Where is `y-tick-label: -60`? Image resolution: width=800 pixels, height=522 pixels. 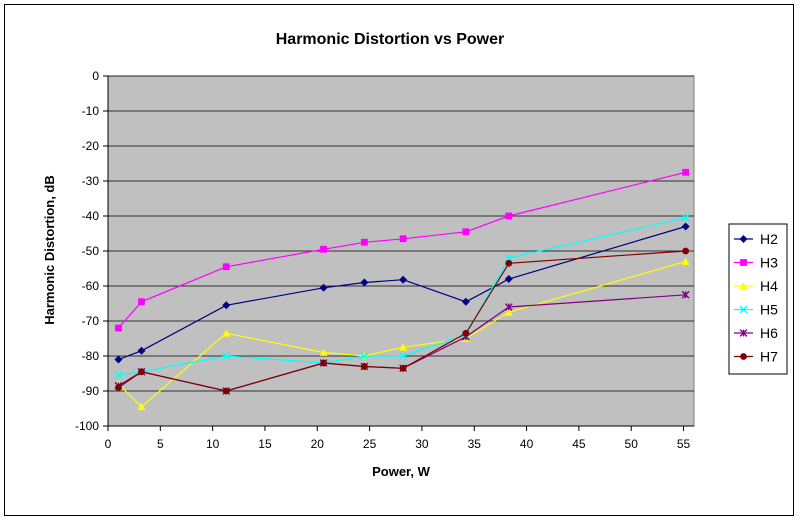
y-tick-label: -60 is located at coordinates (91, 286).